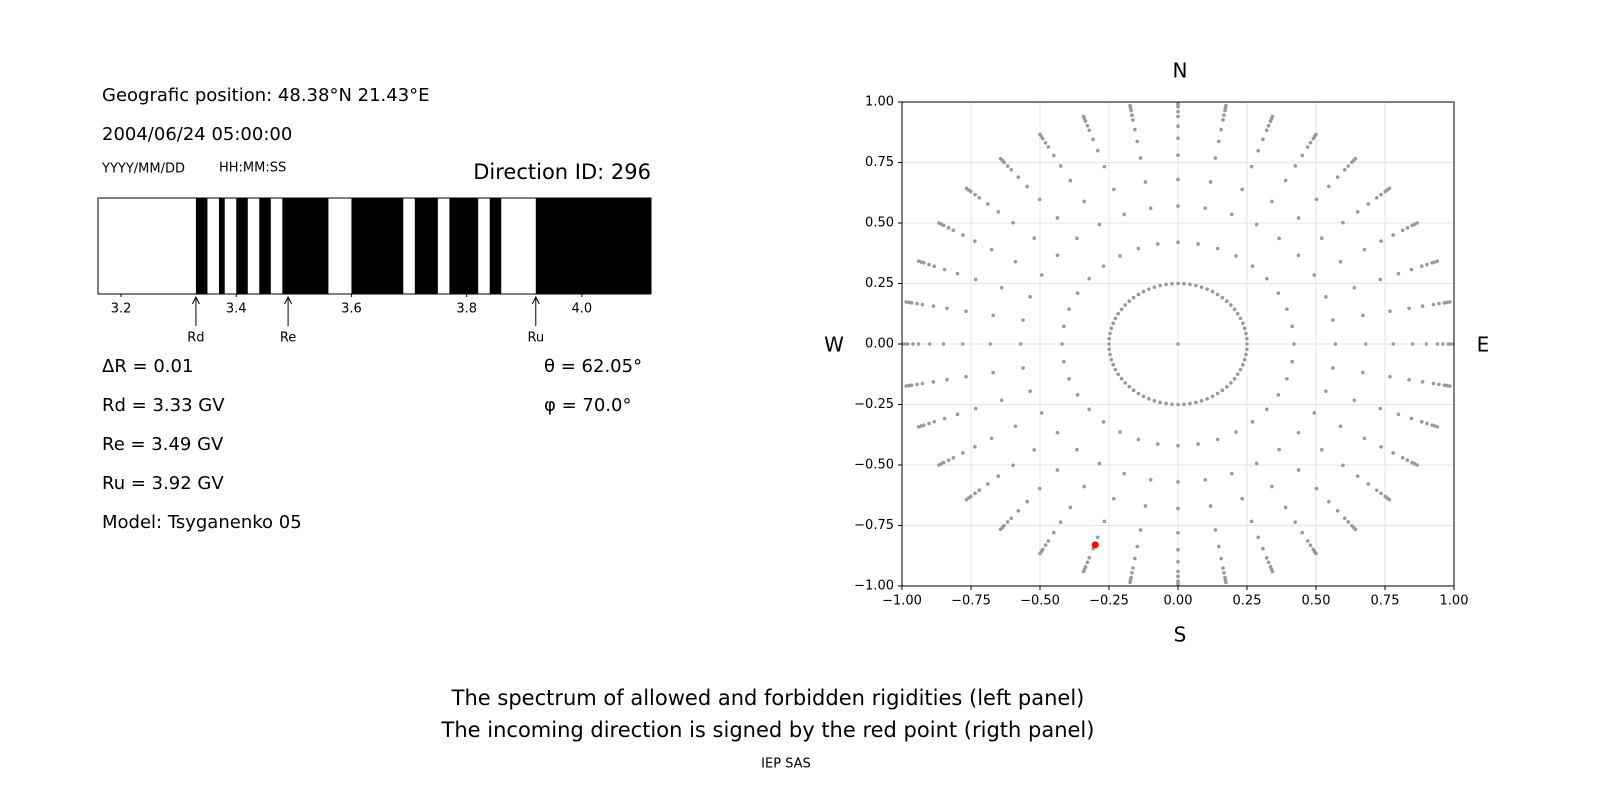  I want to click on y-tick-label: 0.50, so click(879, 223).